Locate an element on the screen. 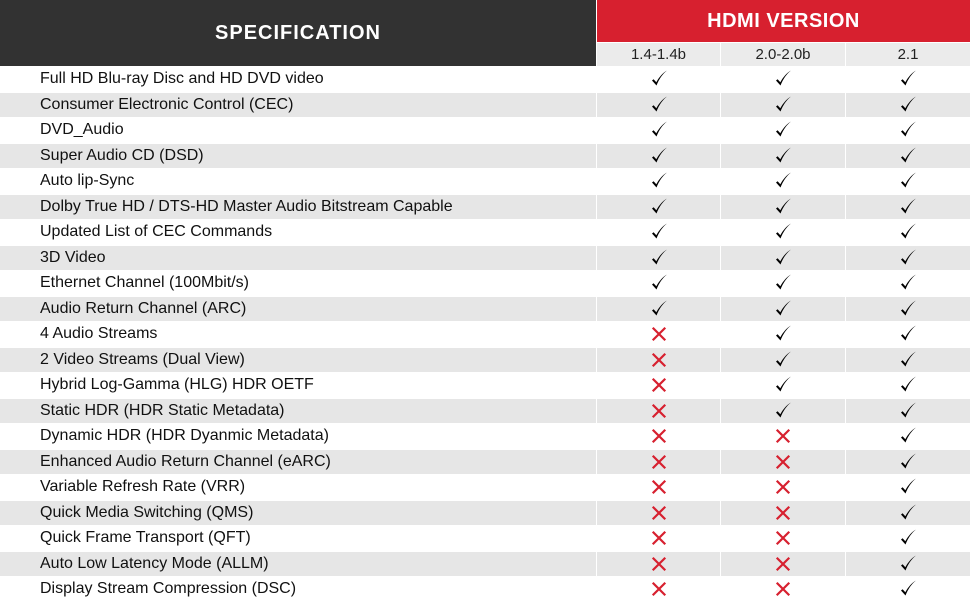 This screenshot has height=600, width=970. table-row: Super Audio CD (DSD) is located at coordinates (485, 155).